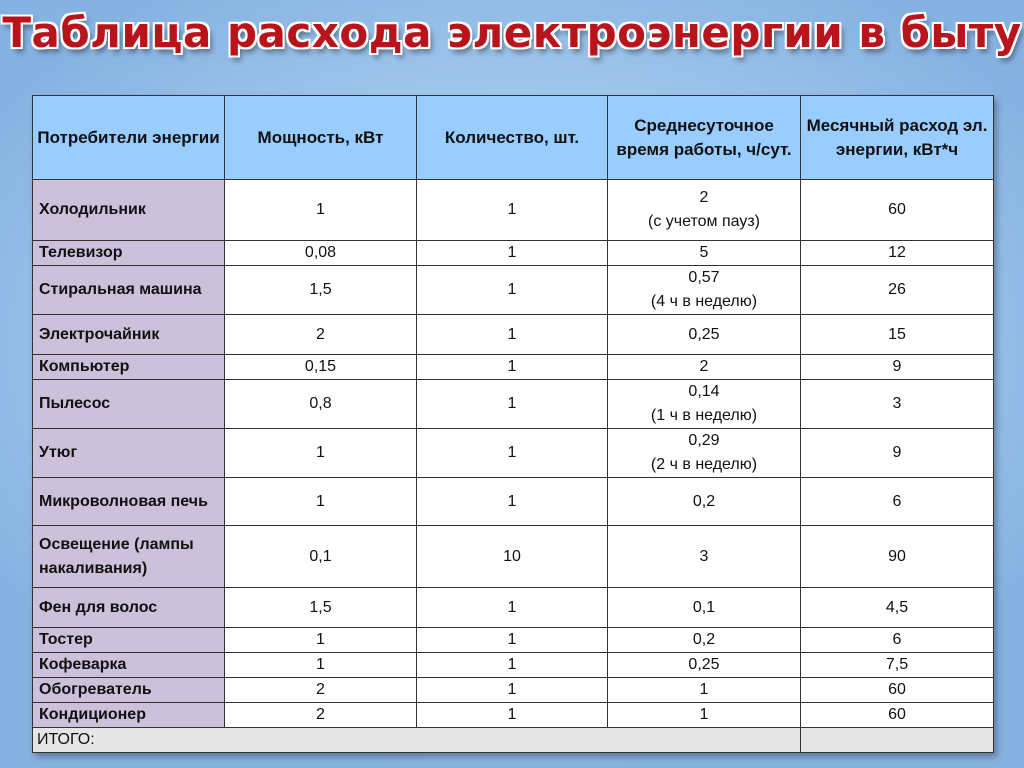 The height and width of the screenshot is (768, 1024). Describe the element at coordinates (95, 689) in the screenshot. I see `consumer-name-value: Обогреватель` at that location.